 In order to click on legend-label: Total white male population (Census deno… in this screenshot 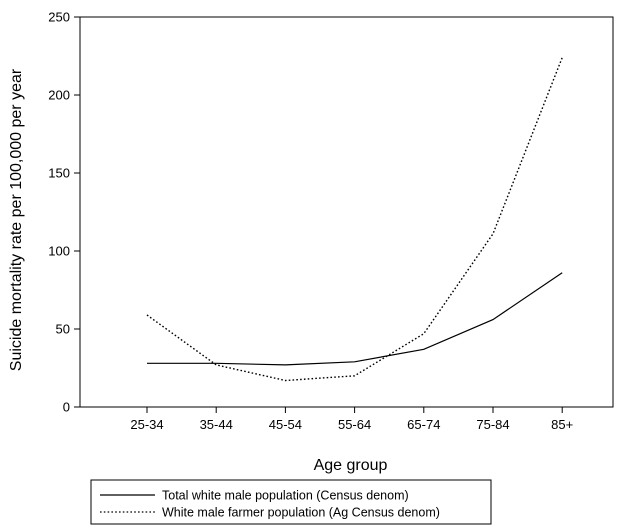, I will do `click(285, 496)`.